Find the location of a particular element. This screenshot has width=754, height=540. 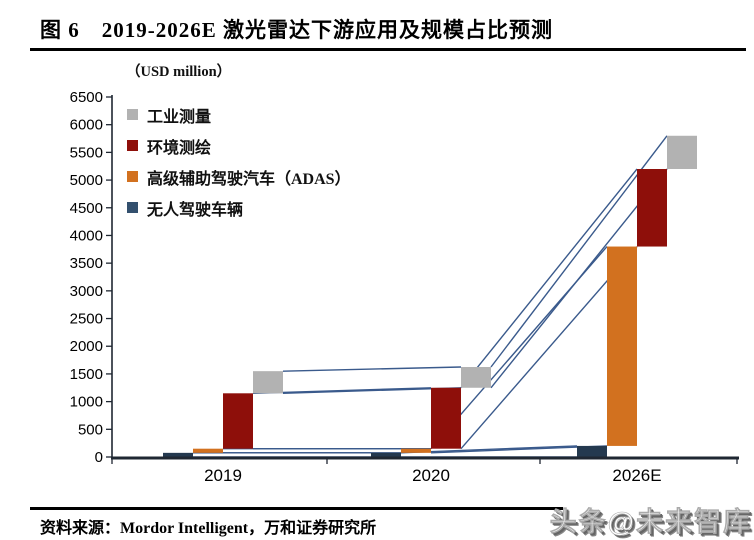

x-tick-label: 2026E is located at coordinates (636, 475).